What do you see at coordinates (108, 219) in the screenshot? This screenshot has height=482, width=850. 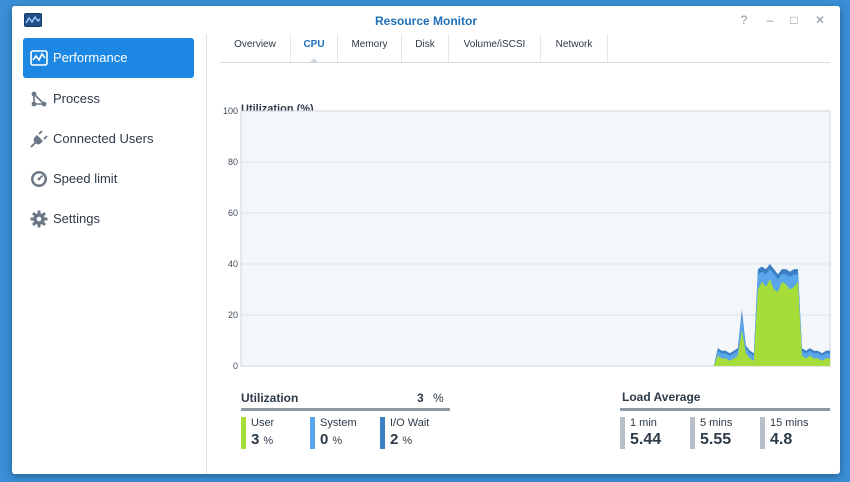 I see `sidebar-item-settings: Settings` at bounding box center [108, 219].